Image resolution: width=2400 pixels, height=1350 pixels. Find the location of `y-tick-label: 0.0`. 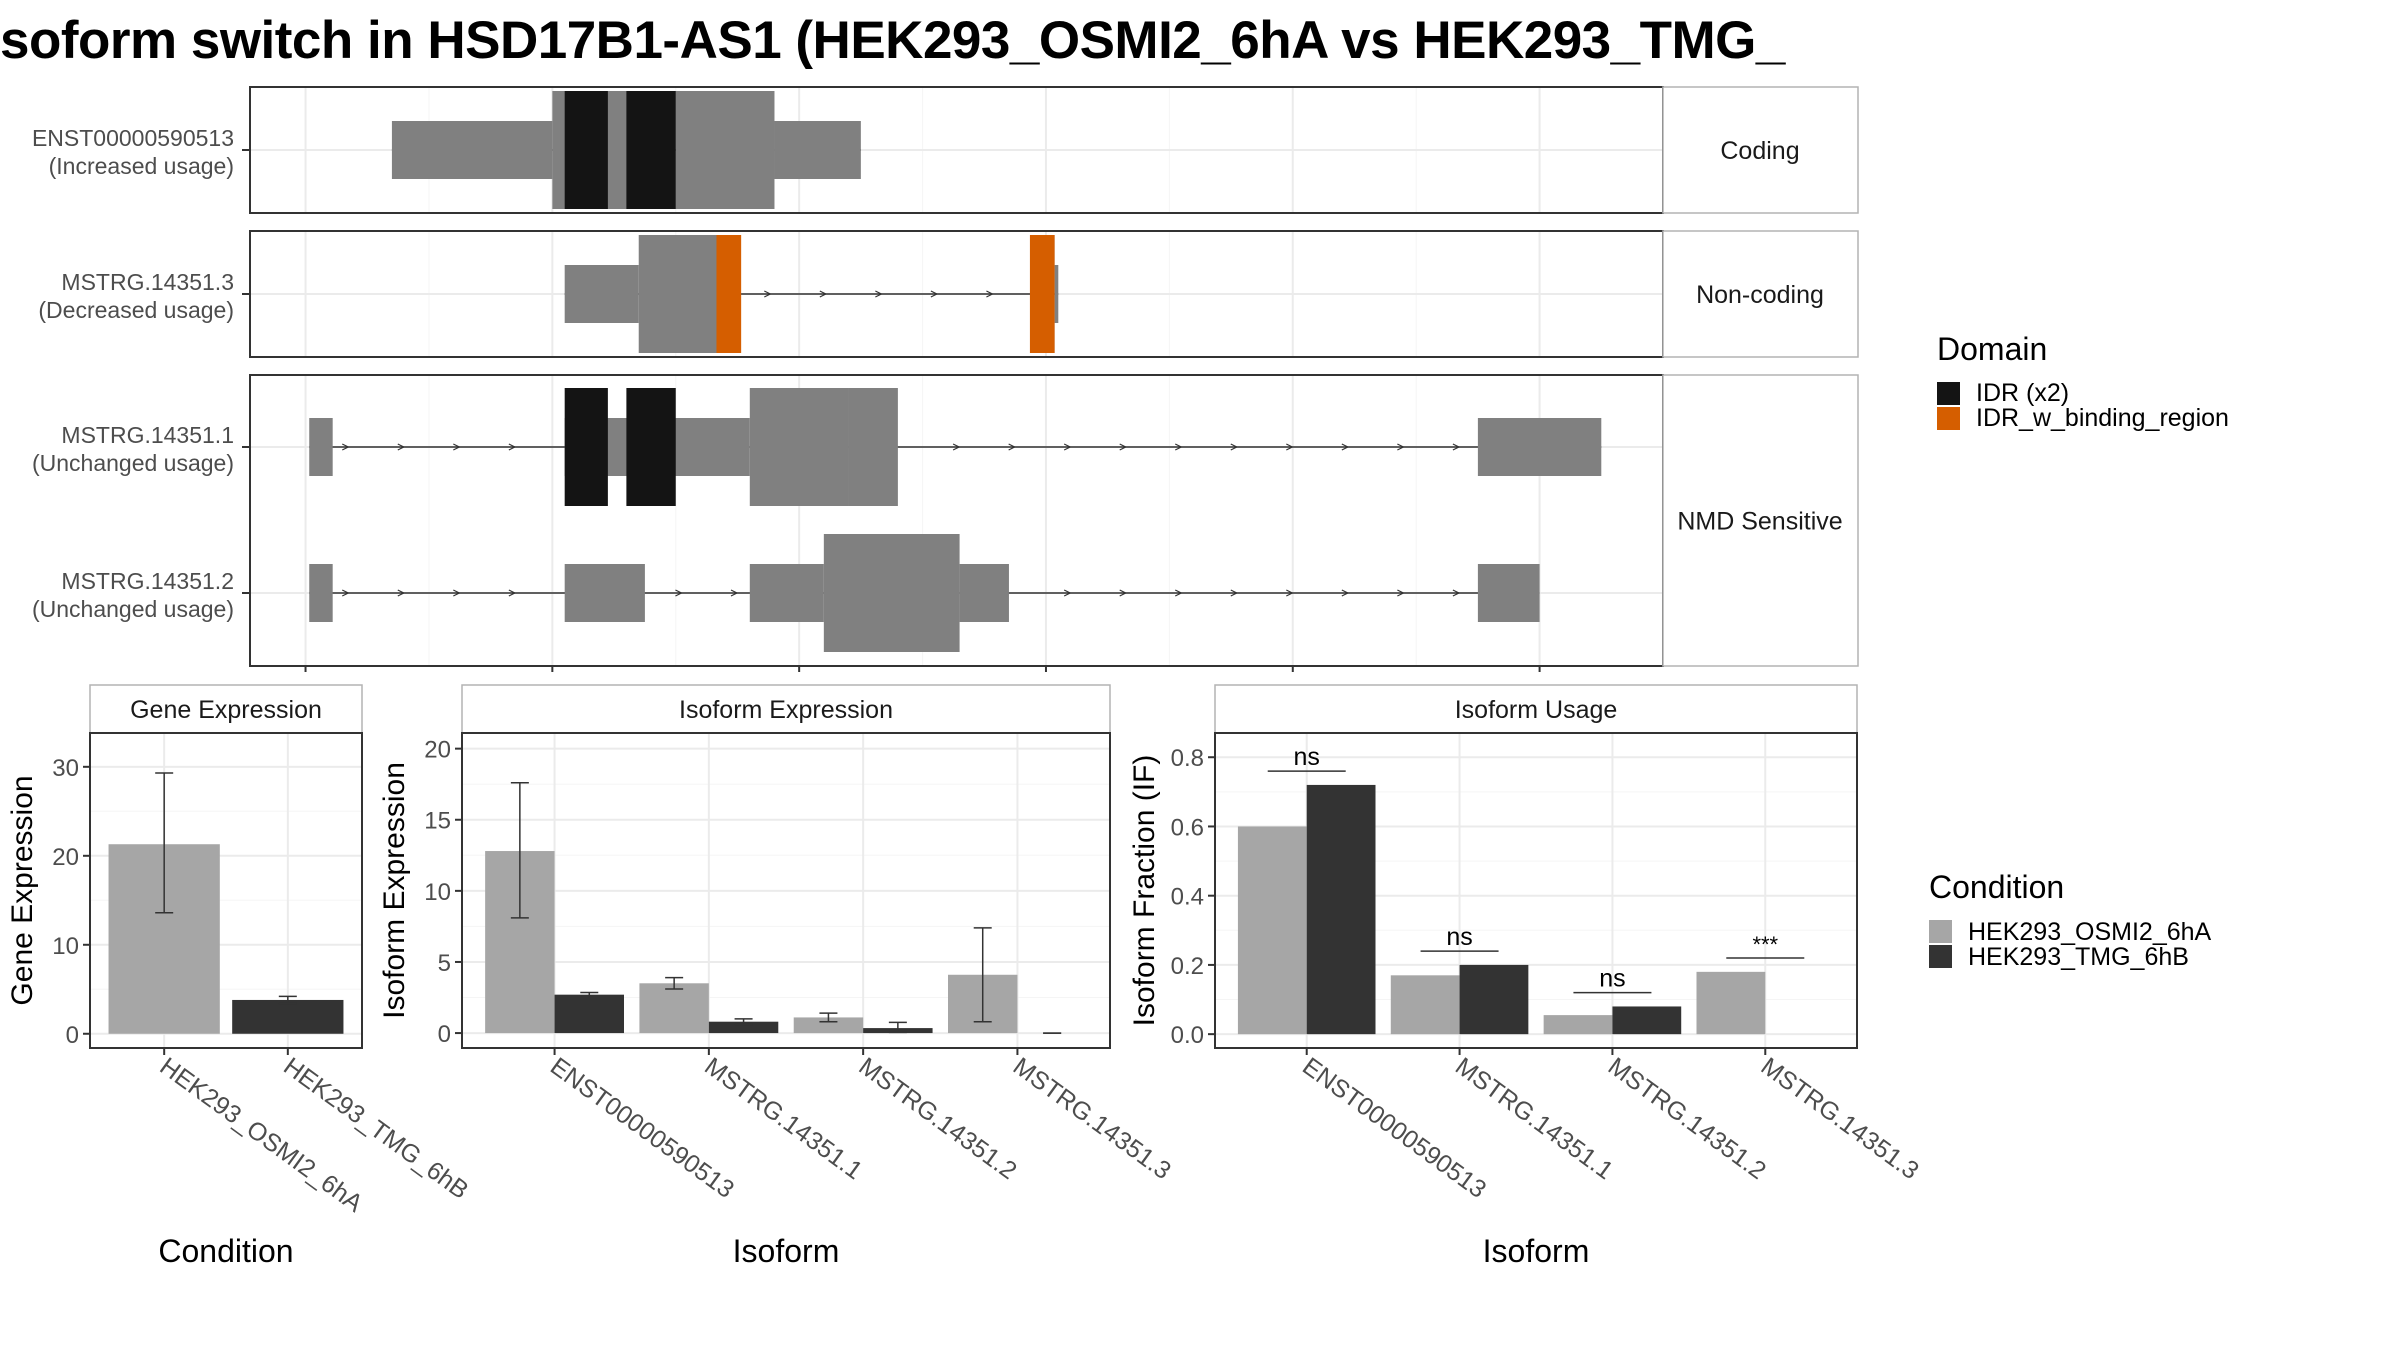

y-tick-label: 0.0 is located at coordinates (1187, 1035).